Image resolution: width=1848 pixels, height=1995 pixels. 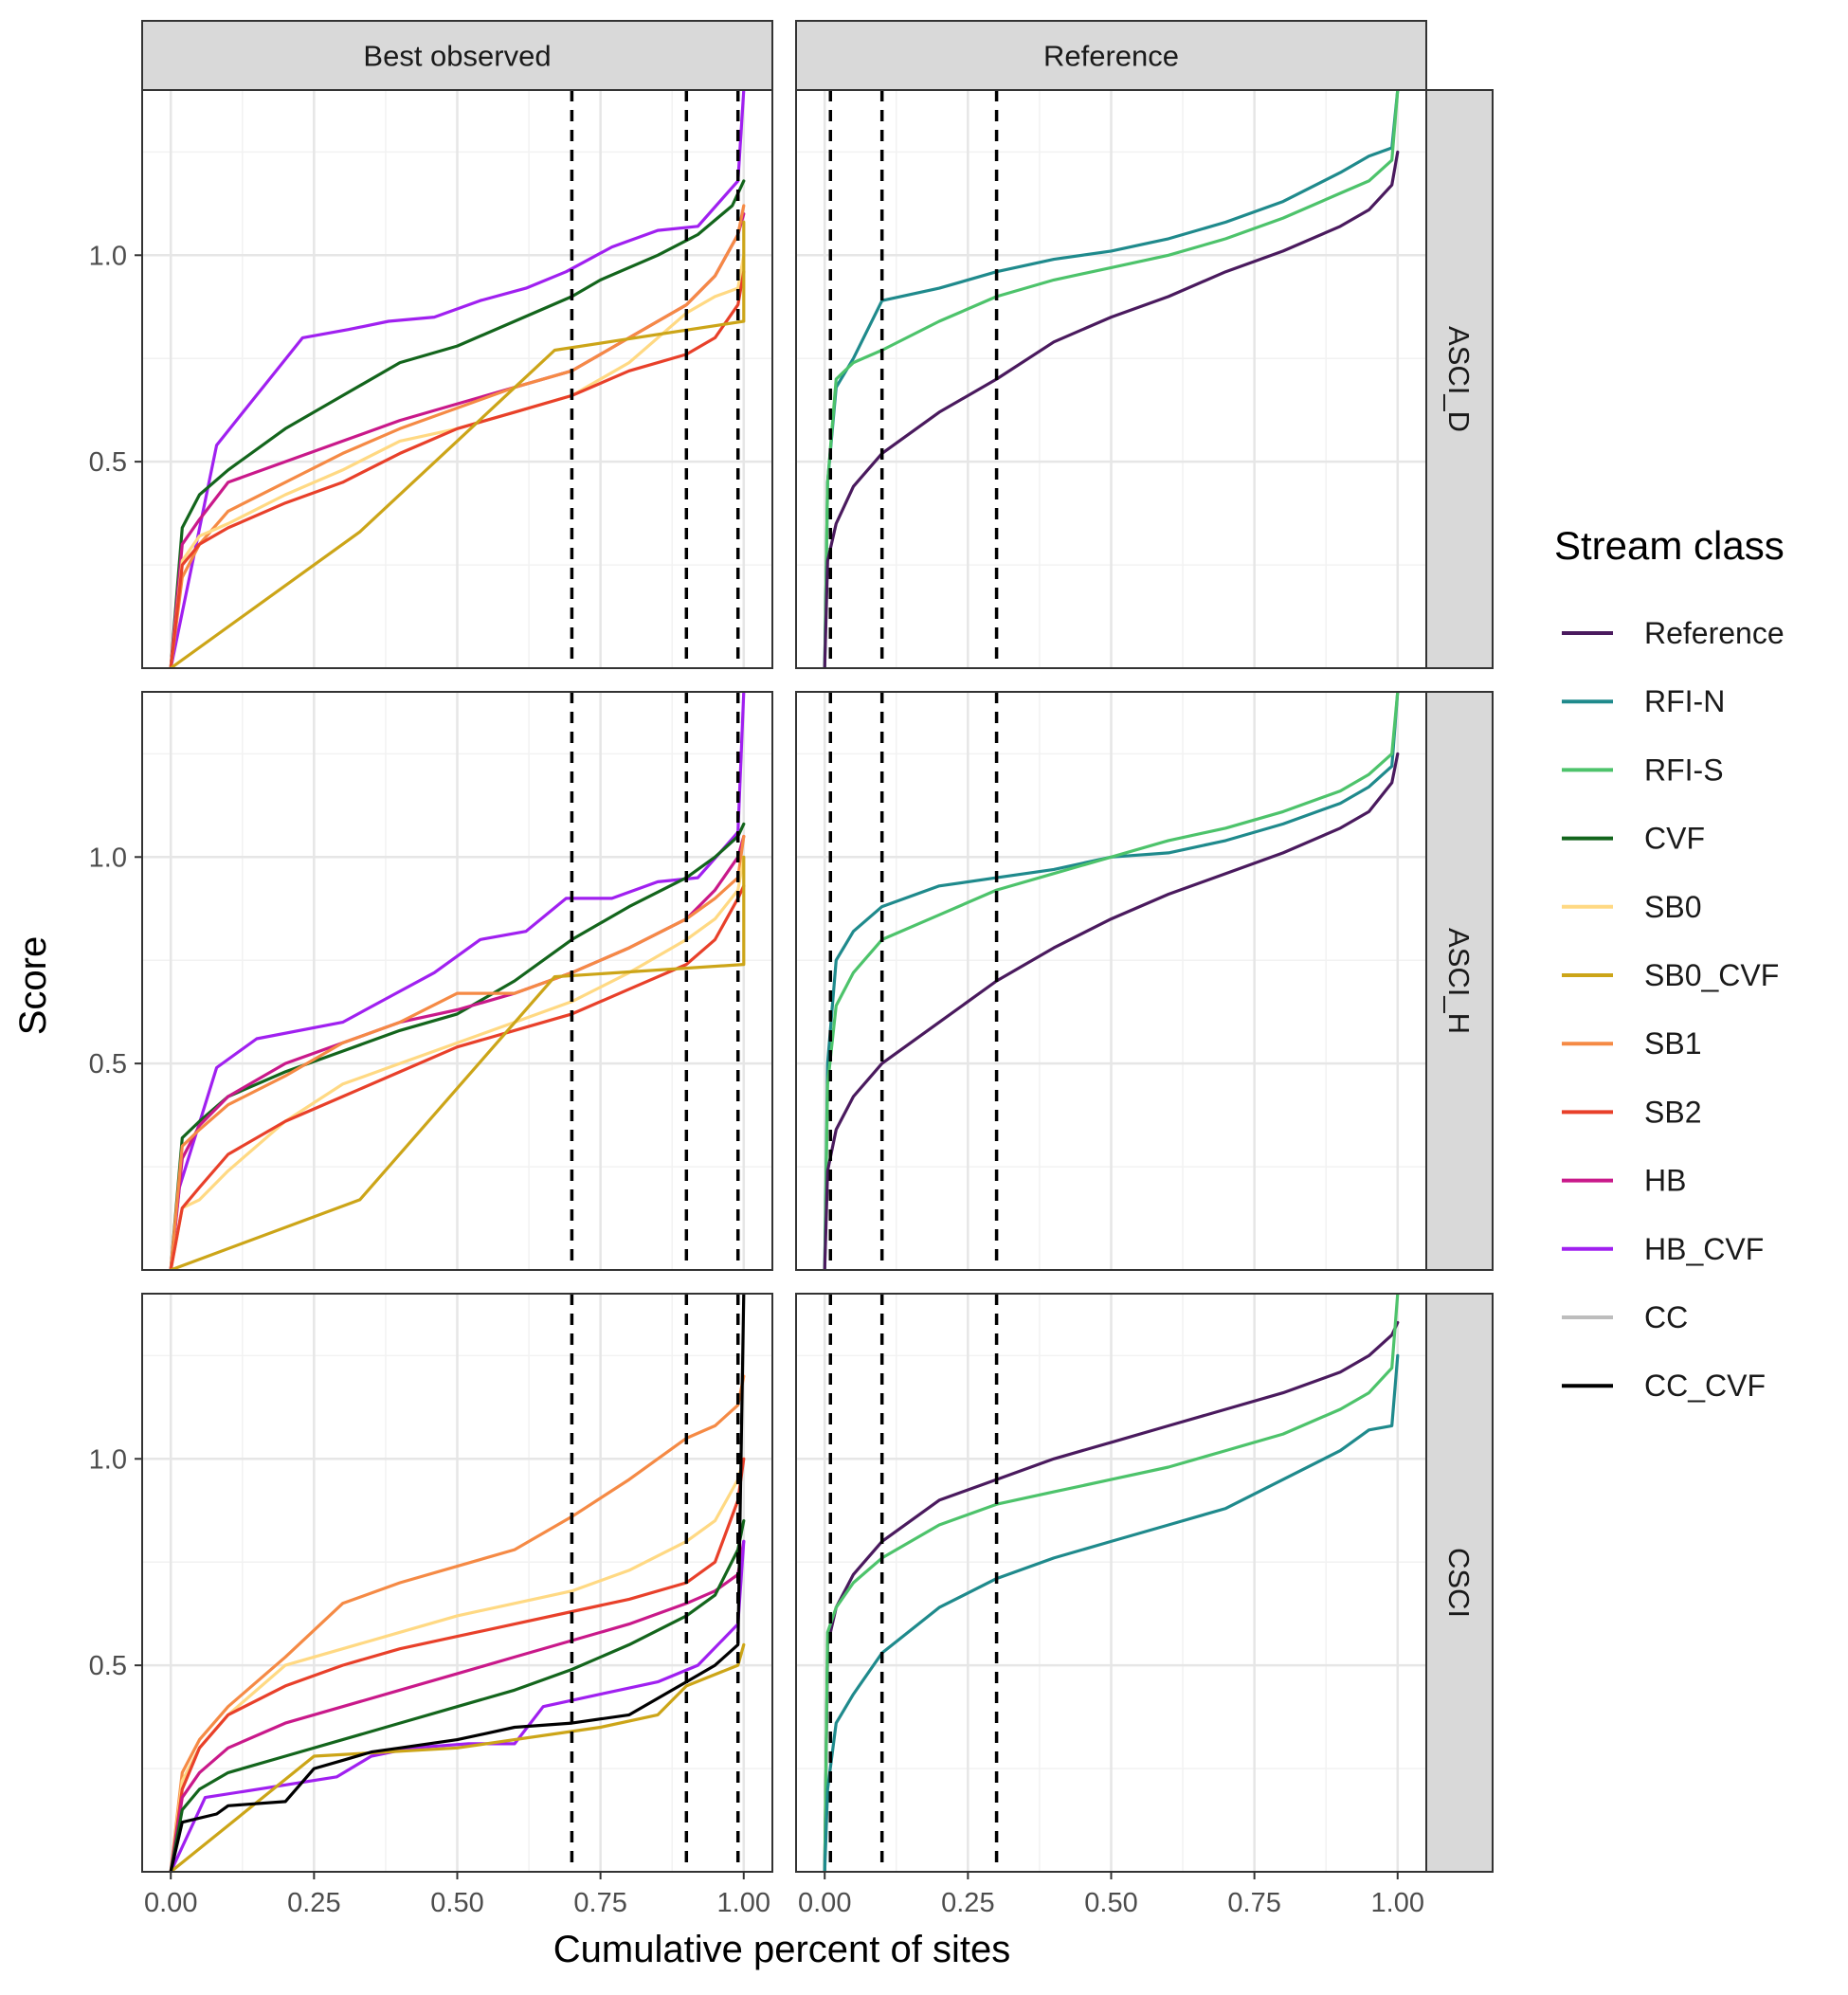 I want to click on panel-border, so click(x=457, y=981).